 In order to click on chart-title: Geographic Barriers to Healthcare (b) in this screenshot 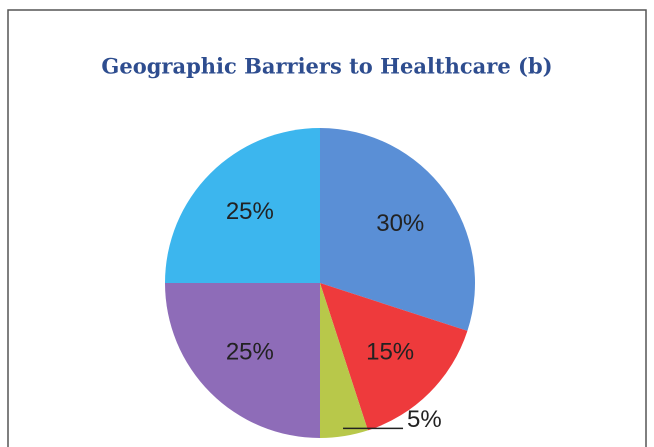, I will do `click(326, 66)`.